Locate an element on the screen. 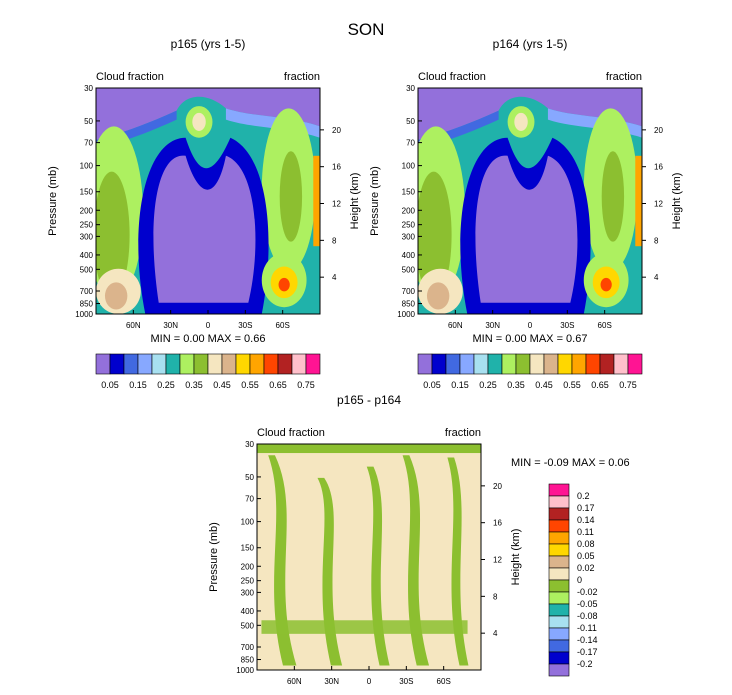 The width and height of the screenshot is (732, 695). difference-top-band is located at coordinates (369, 449).